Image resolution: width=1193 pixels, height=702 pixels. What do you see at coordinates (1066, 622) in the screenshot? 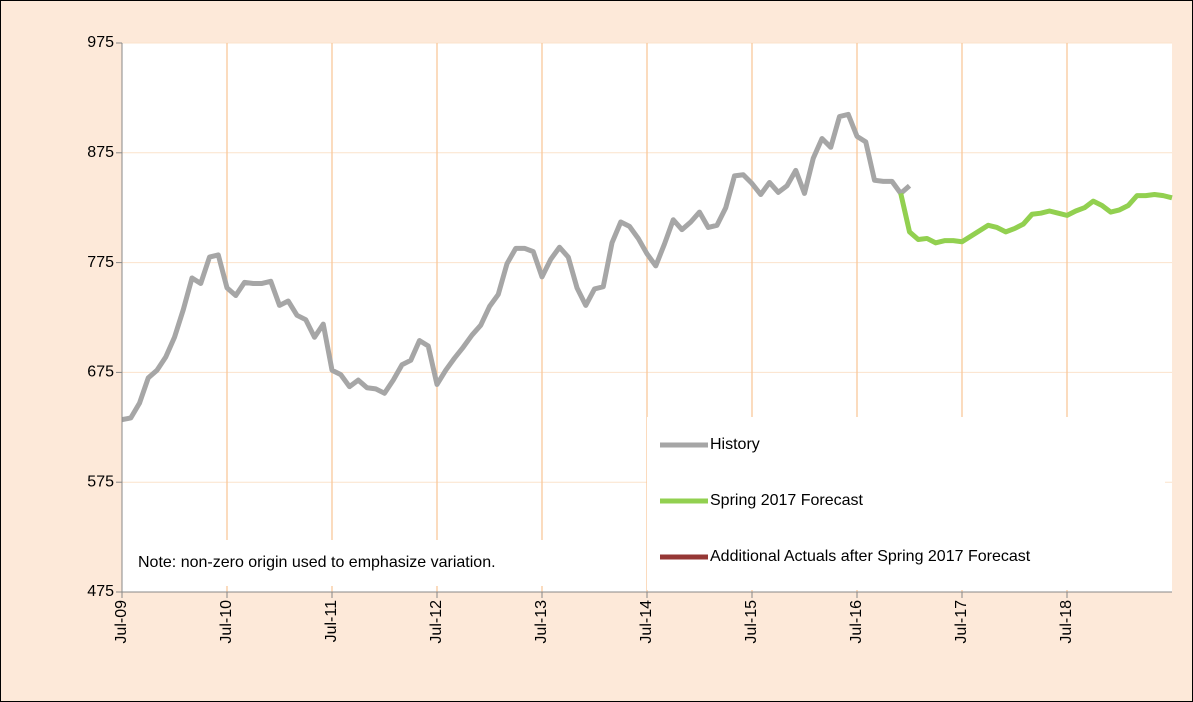
I see `x-tick-label: Jul-18` at bounding box center [1066, 622].